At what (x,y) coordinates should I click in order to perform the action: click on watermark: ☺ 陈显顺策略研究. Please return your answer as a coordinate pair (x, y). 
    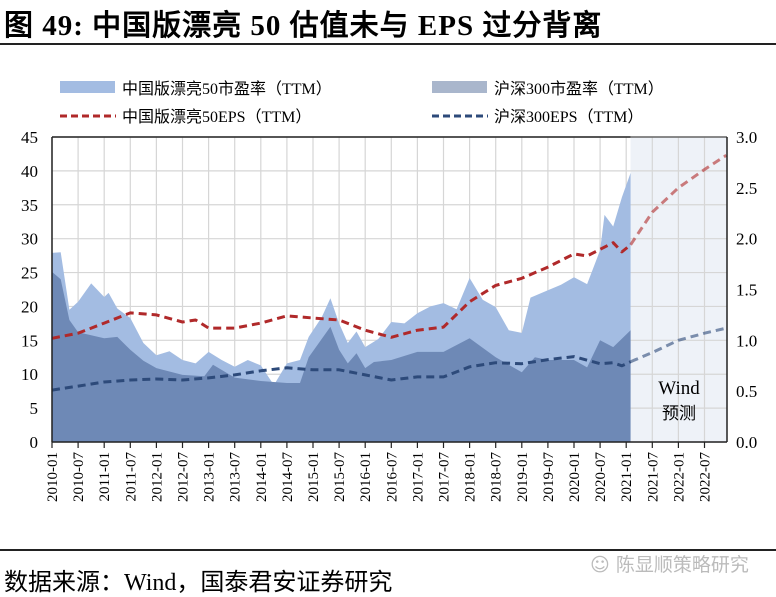
    Looking at the image, I should click on (669, 563).